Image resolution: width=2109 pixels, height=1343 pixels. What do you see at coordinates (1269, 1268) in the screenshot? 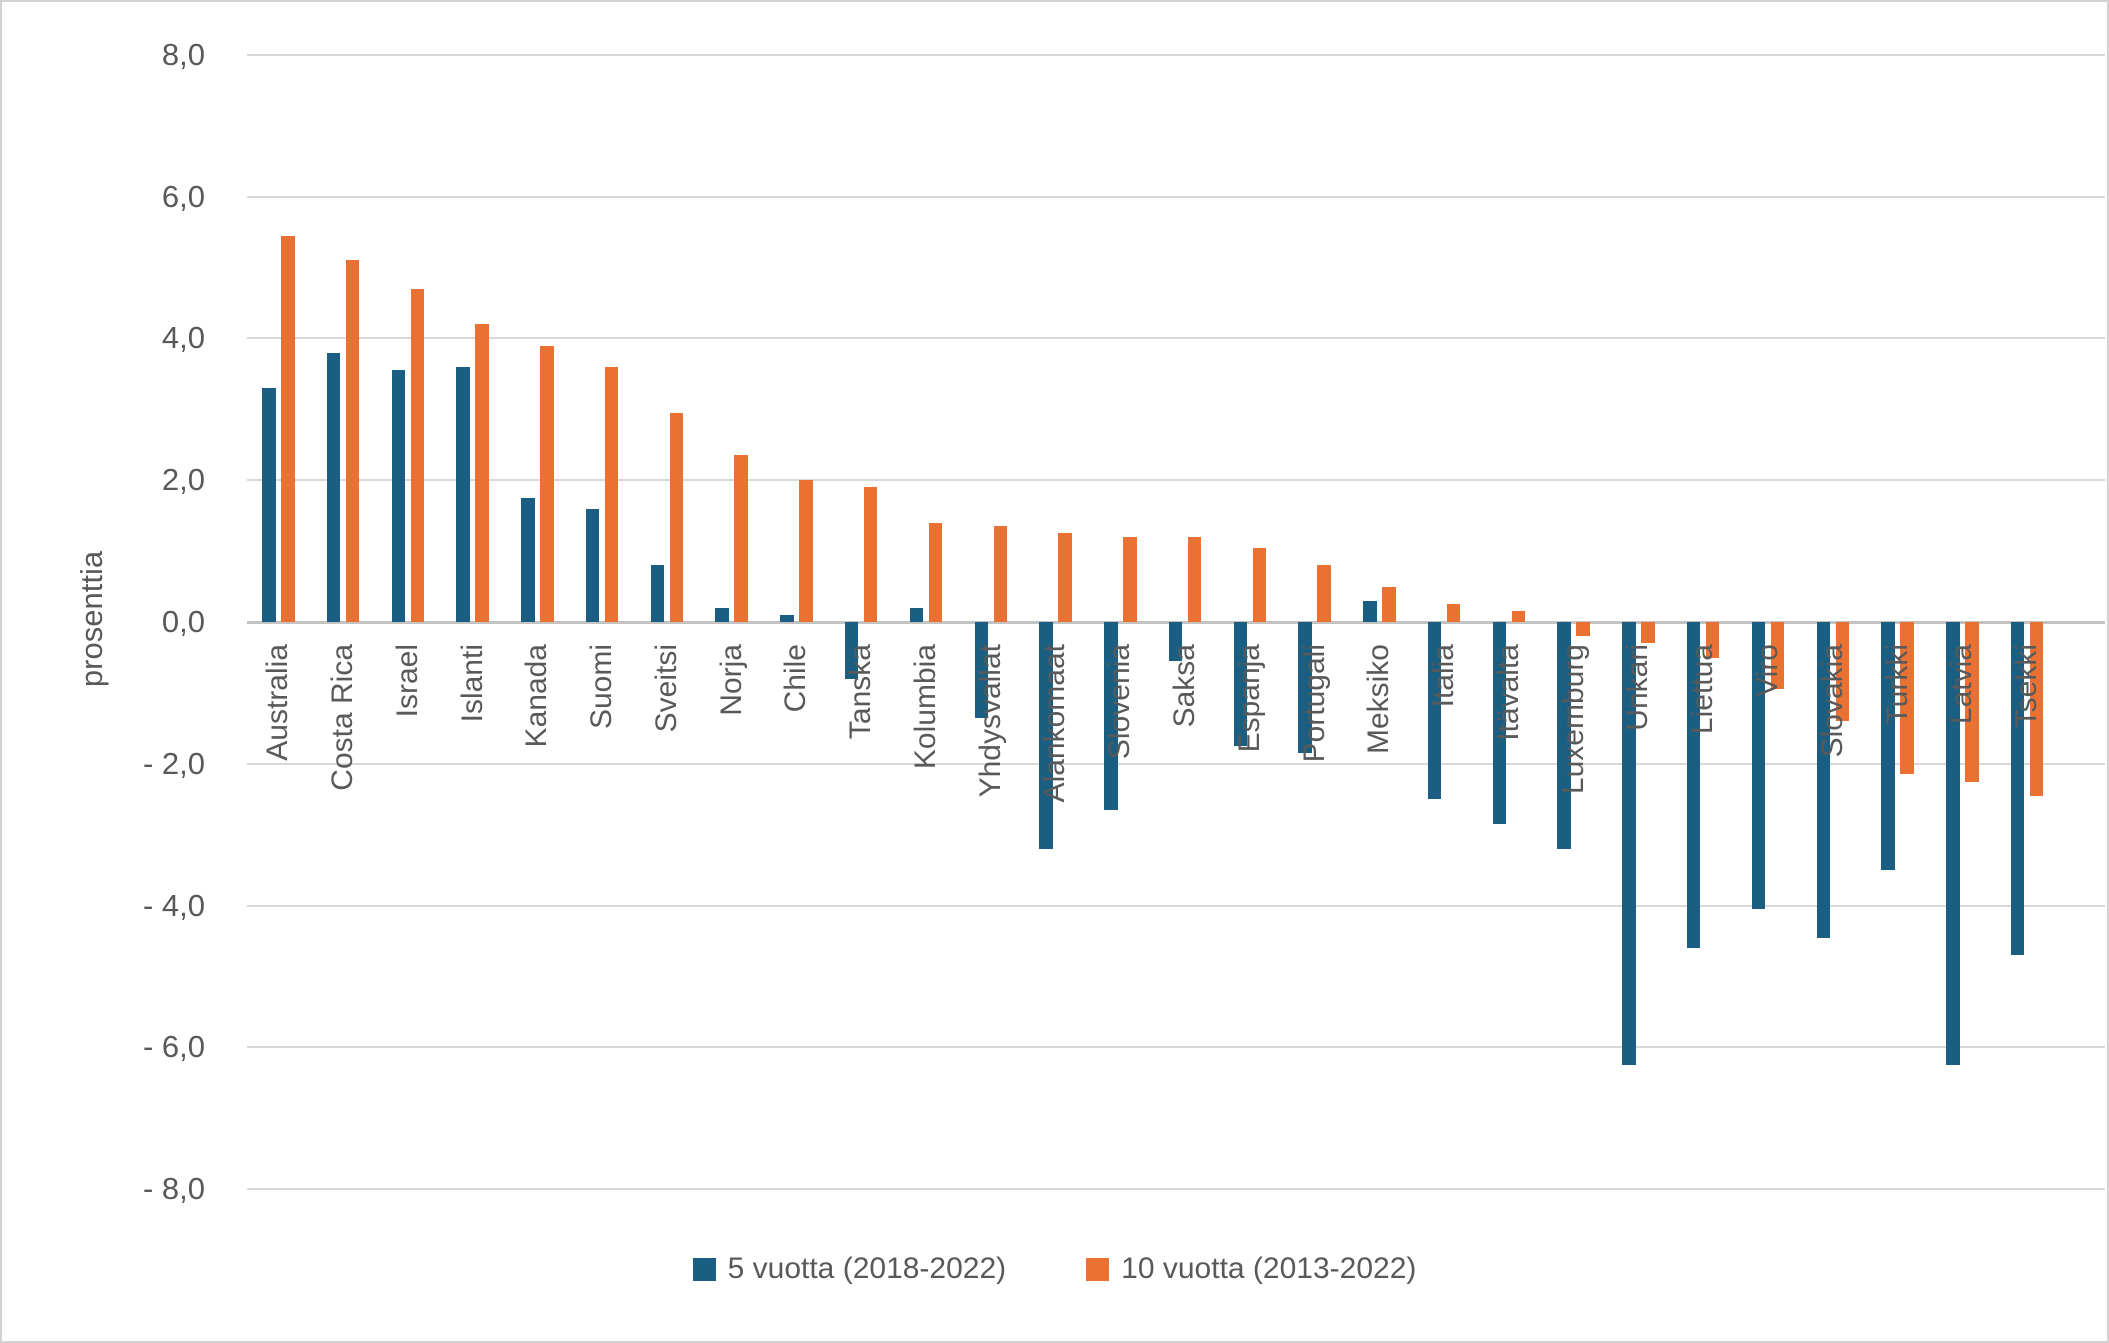
I see `legend-label: 10 vuotta (2013-2022)` at bounding box center [1269, 1268].